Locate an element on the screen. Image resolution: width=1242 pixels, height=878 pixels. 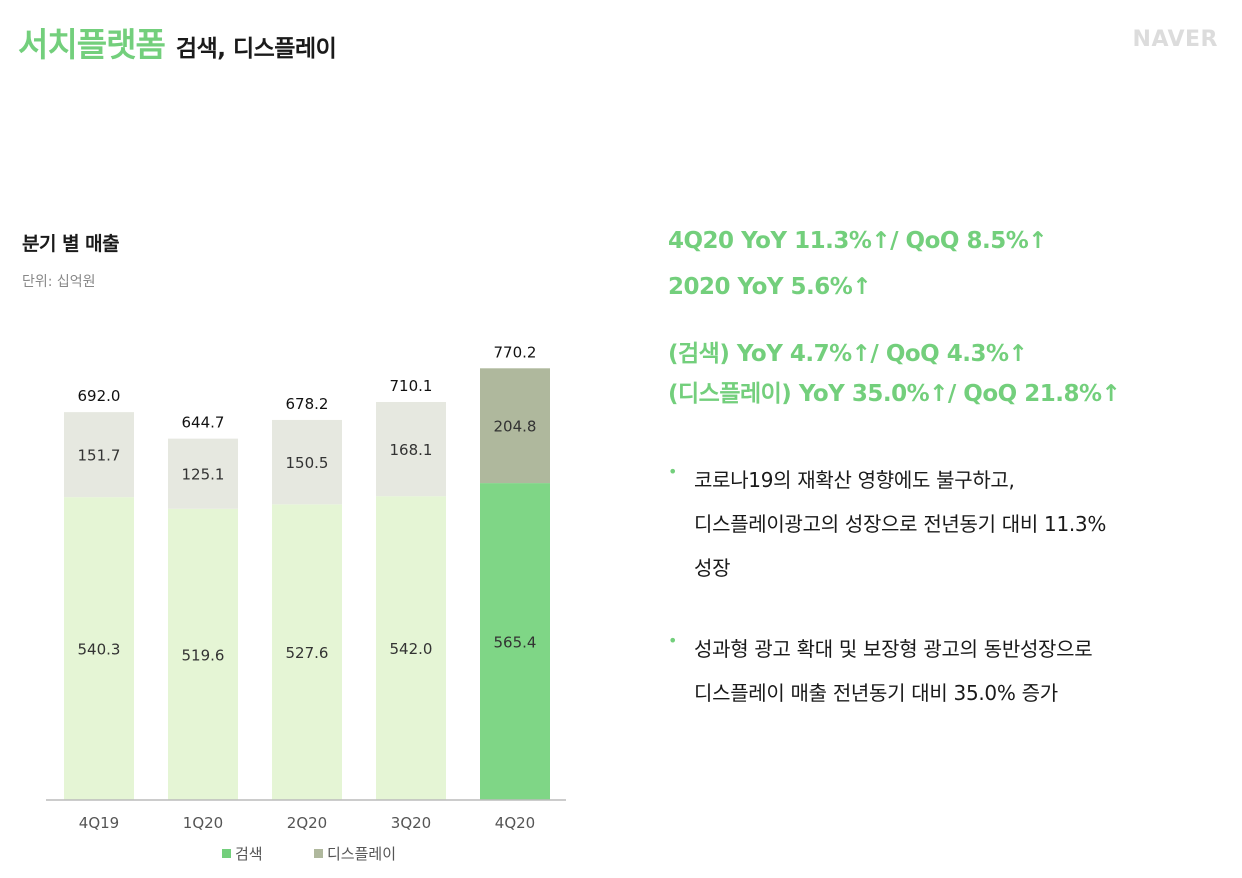
label-search-4Q20: 565.4 is located at coordinates (515, 643).